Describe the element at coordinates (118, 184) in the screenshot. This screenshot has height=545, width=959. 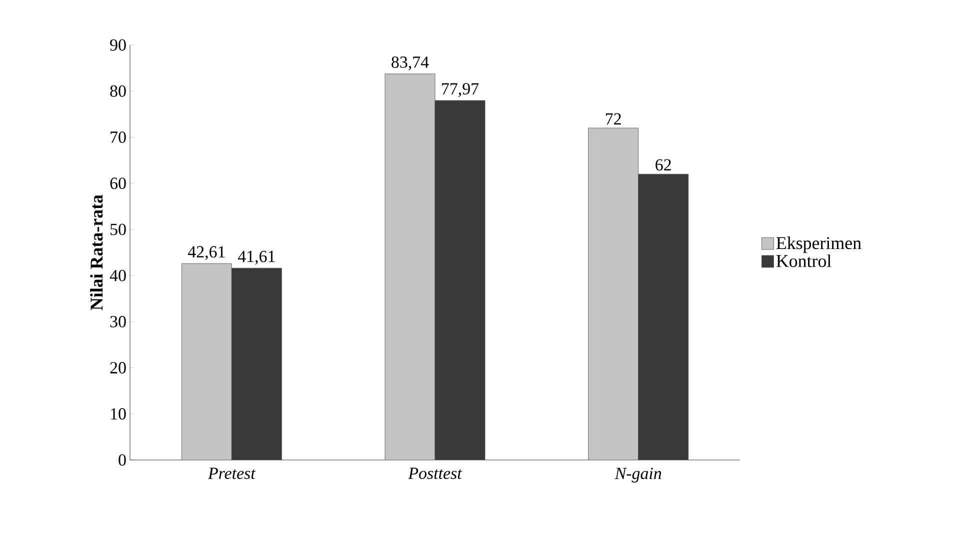
I see `y-tick-label: 60` at that location.